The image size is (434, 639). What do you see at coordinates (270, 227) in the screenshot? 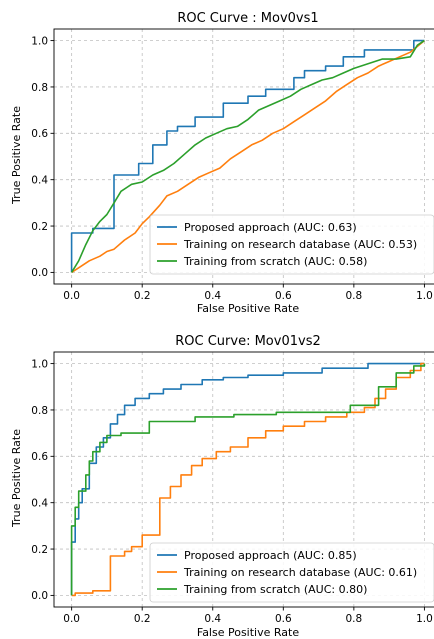
I see `legend-label: Proposed approach (AUC: 0.63)` at bounding box center [270, 227].